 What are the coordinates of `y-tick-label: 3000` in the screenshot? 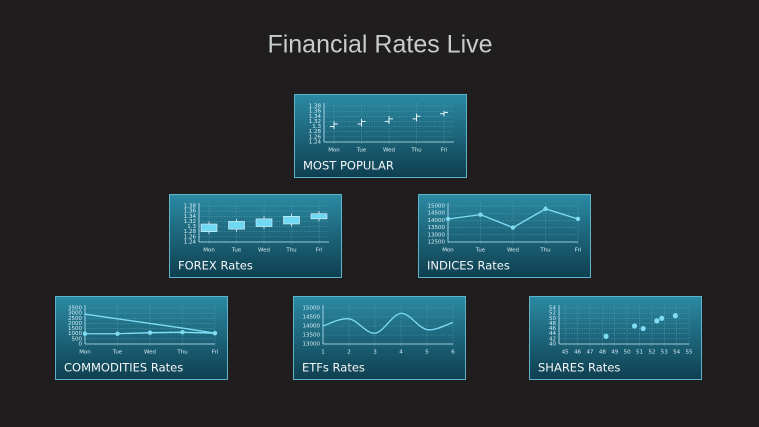 It's located at (75, 314).